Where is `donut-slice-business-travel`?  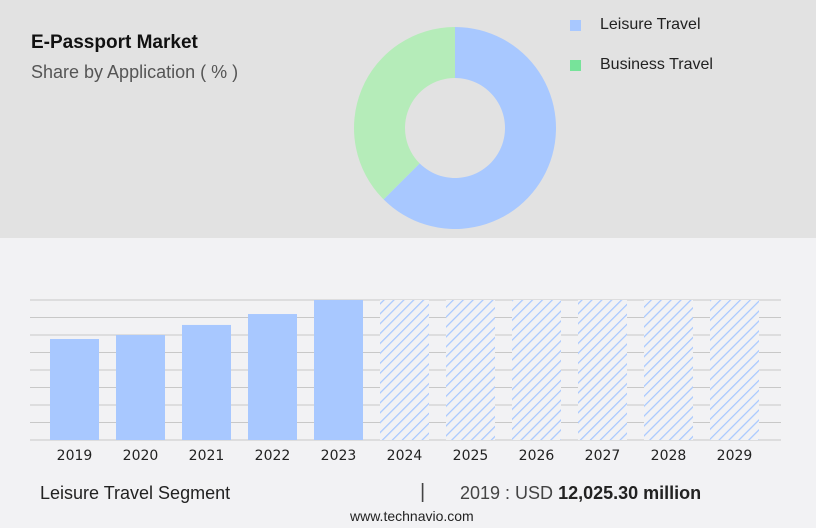
donut-slice-business-travel is located at coordinates (404, 113).